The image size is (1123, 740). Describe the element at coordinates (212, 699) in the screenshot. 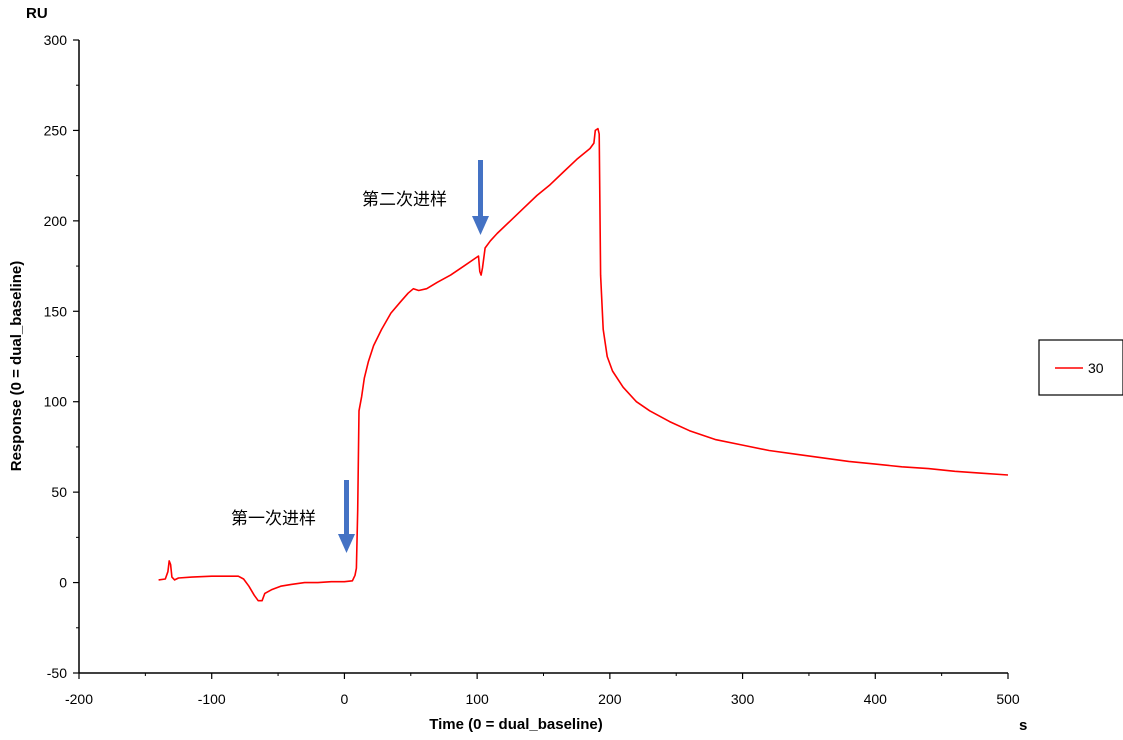

I see `x-tick-label: -100` at that location.